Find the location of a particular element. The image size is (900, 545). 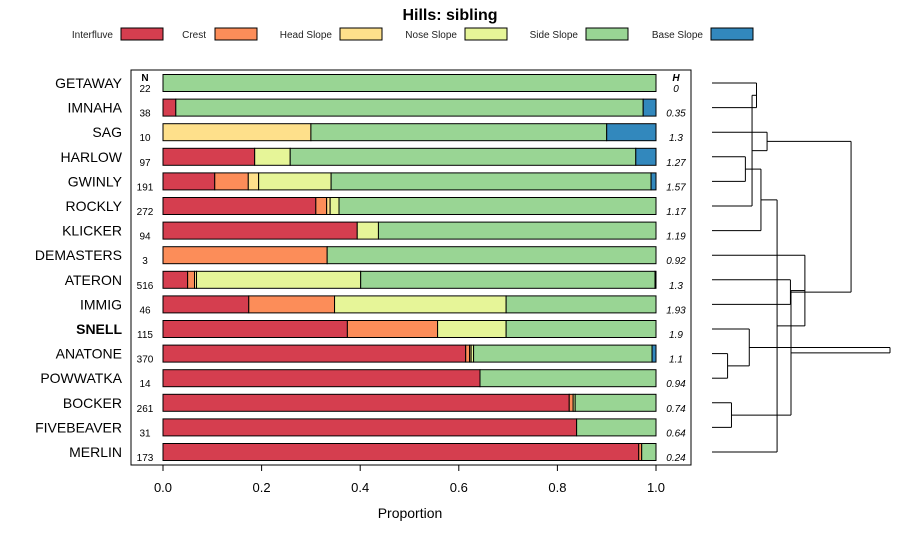

x-tick-label: 0.4 is located at coordinates (360, 487).